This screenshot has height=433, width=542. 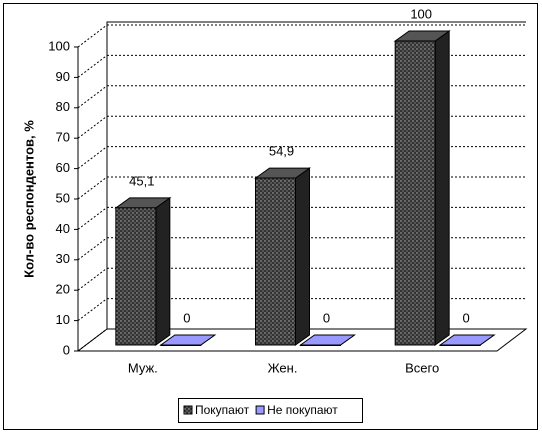 What do you see at coordinates (63, 167) in the screenshot?
I see `y-tick-label: 60` at bounding box center [63, 167].